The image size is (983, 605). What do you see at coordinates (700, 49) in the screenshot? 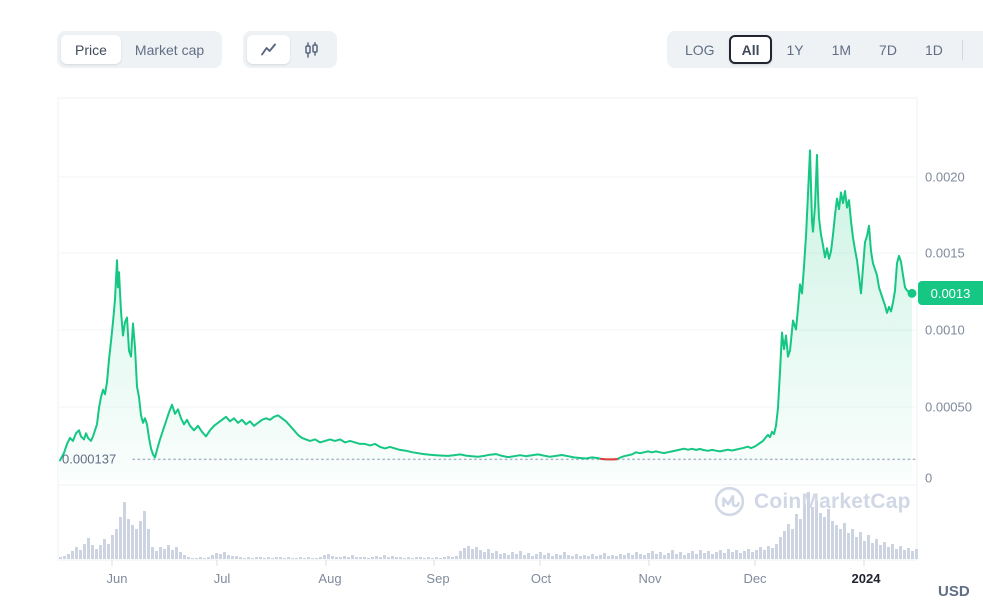
I see `range-log-button: LOG` at bounding box center [700, 49].